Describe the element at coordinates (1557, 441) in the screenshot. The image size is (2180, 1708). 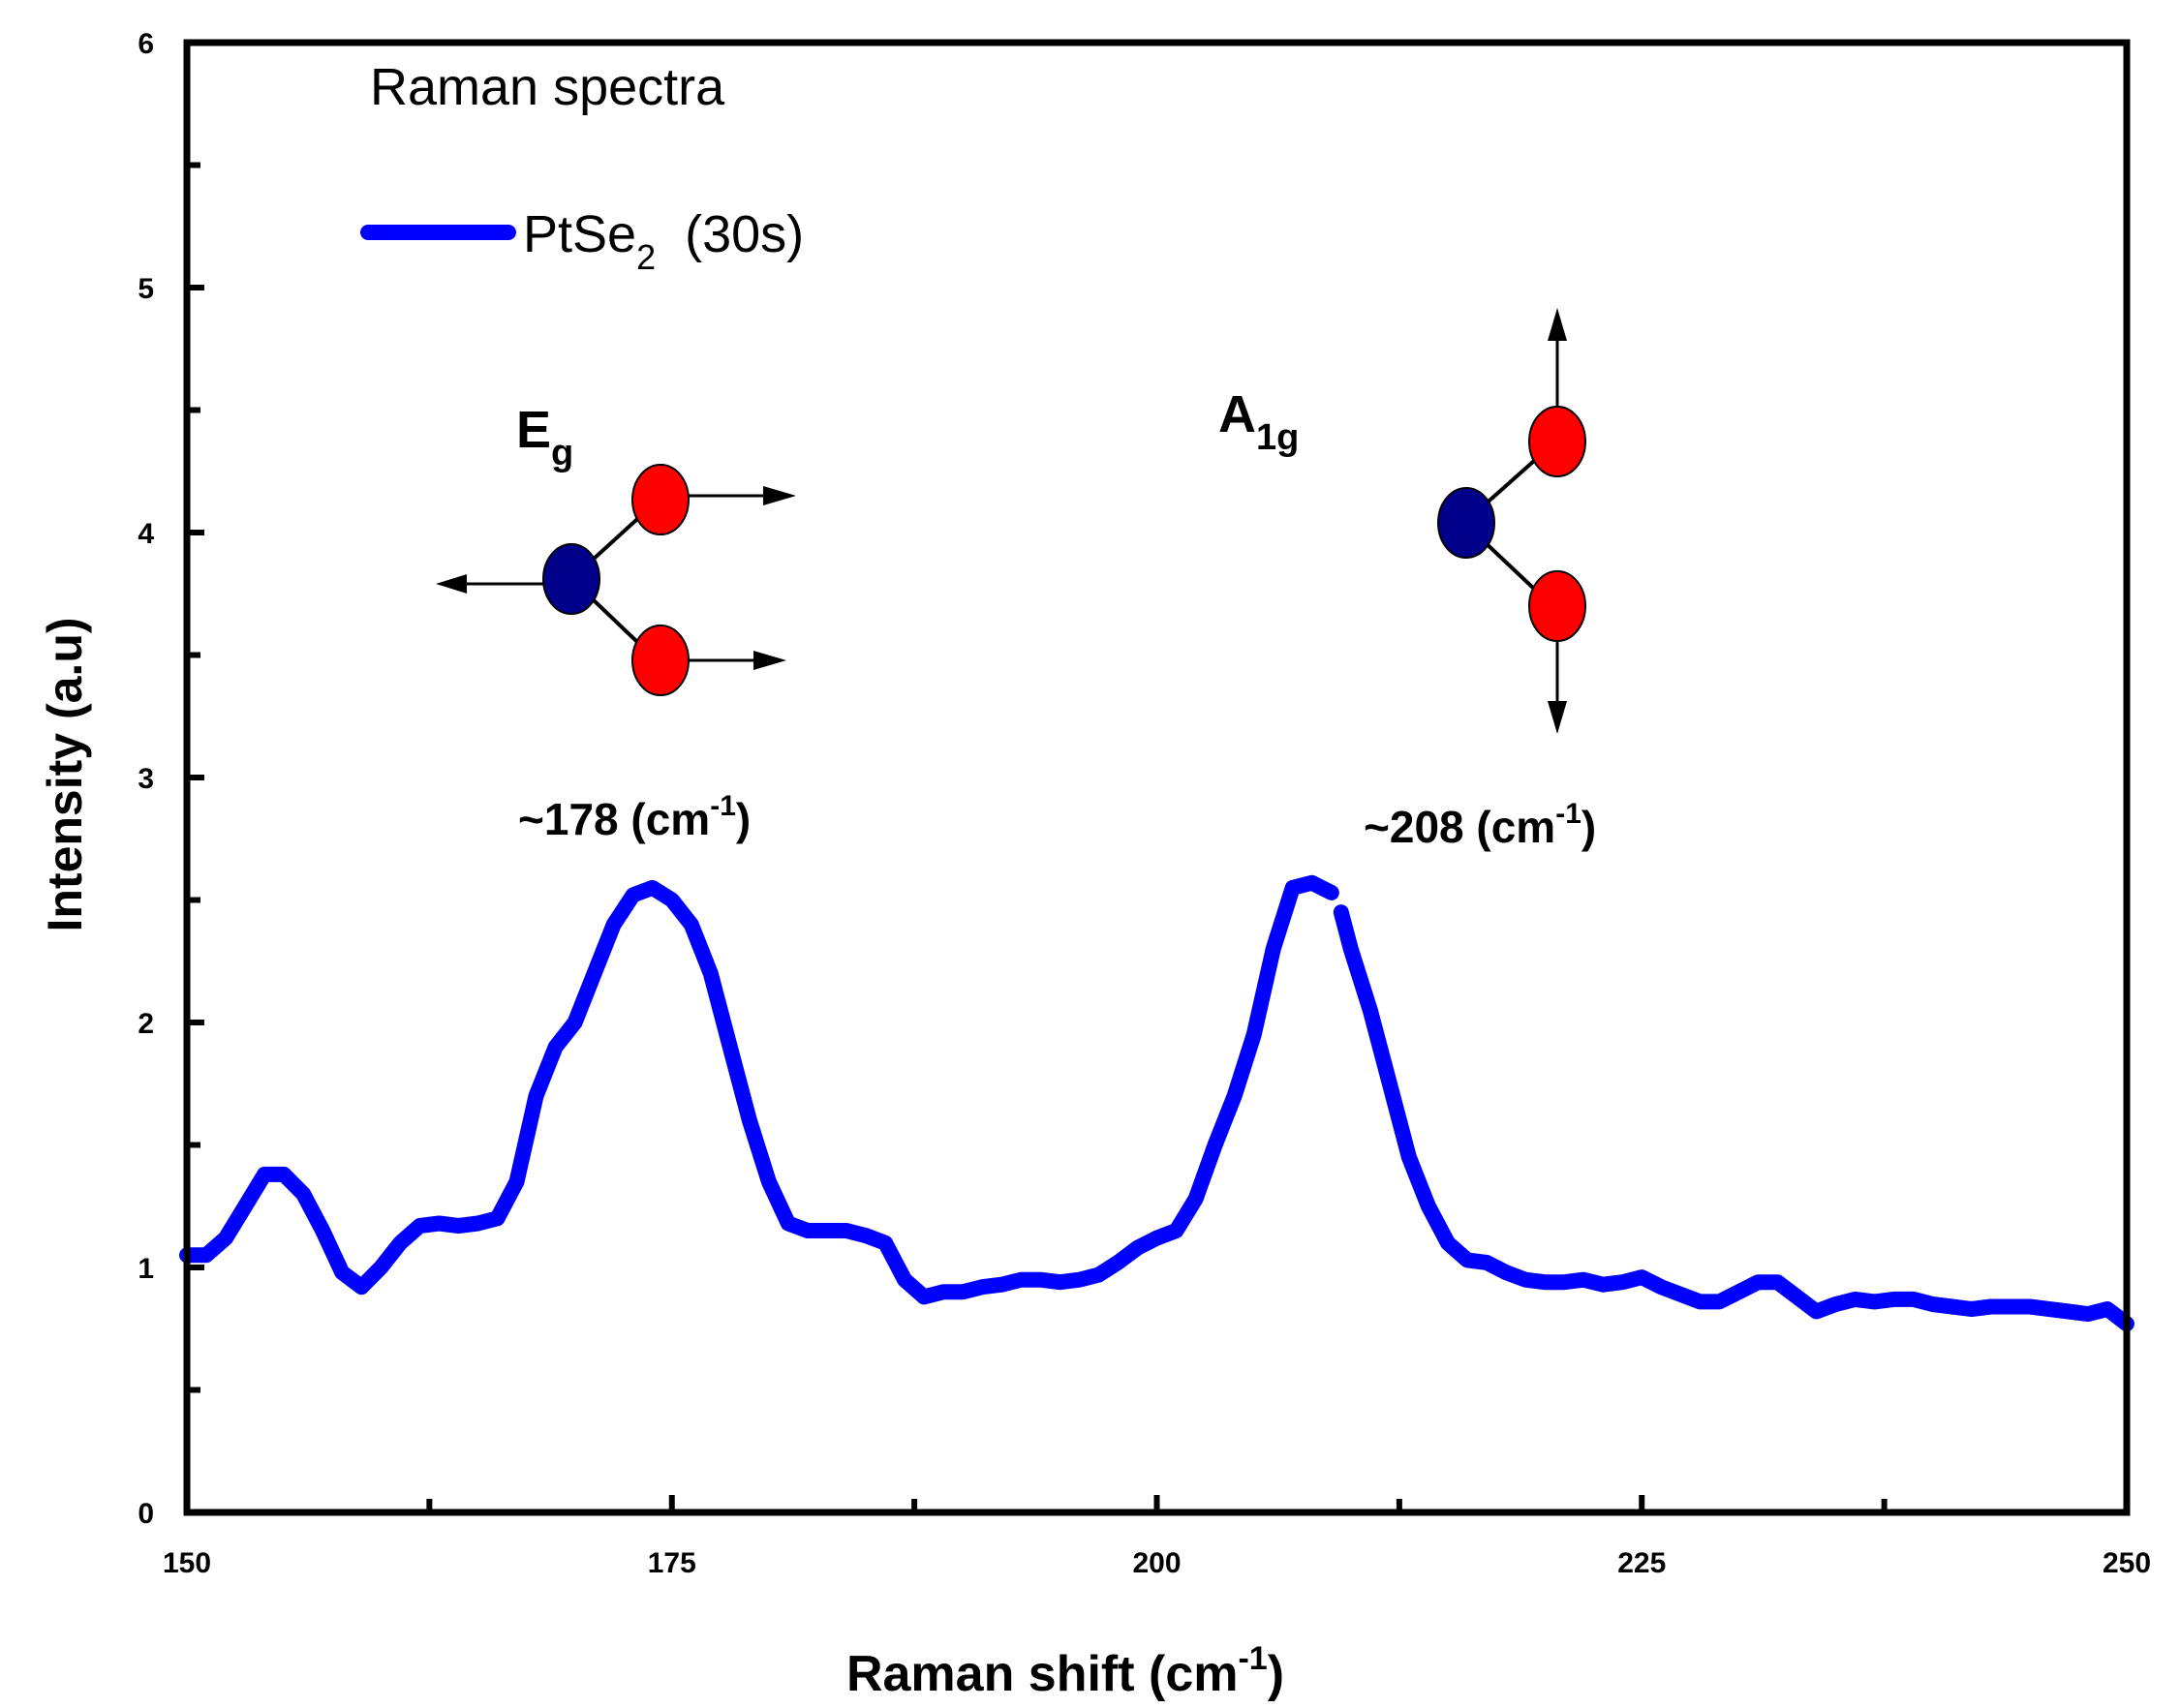
I see `a1g-chalcogen-atom-top` at that location.